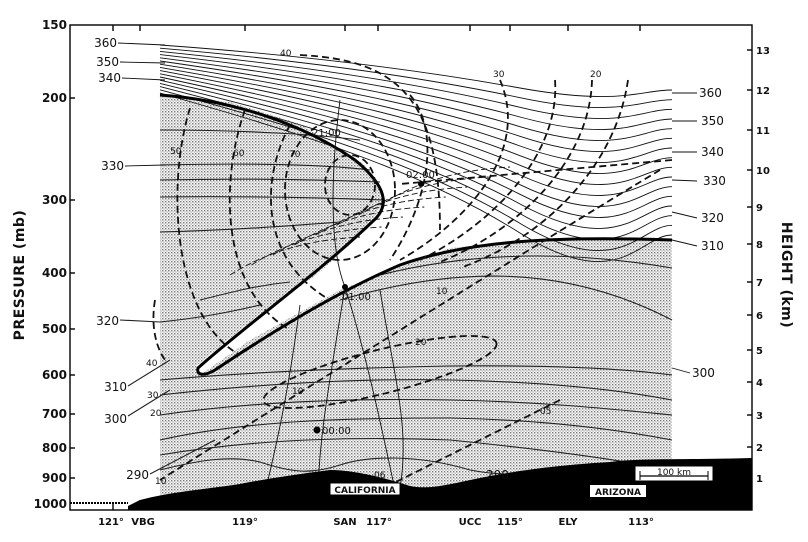 This screenshot has width=808, height=542. Describe the element at coordinates (759, 208) in the screenshot. I see `height-tick: 9` at that location.